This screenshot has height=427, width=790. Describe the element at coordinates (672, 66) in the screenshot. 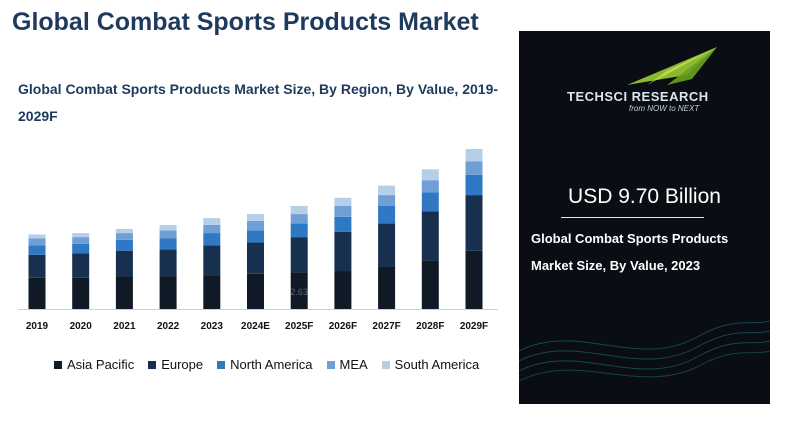

I see `logo-arrow-icon` at that location.